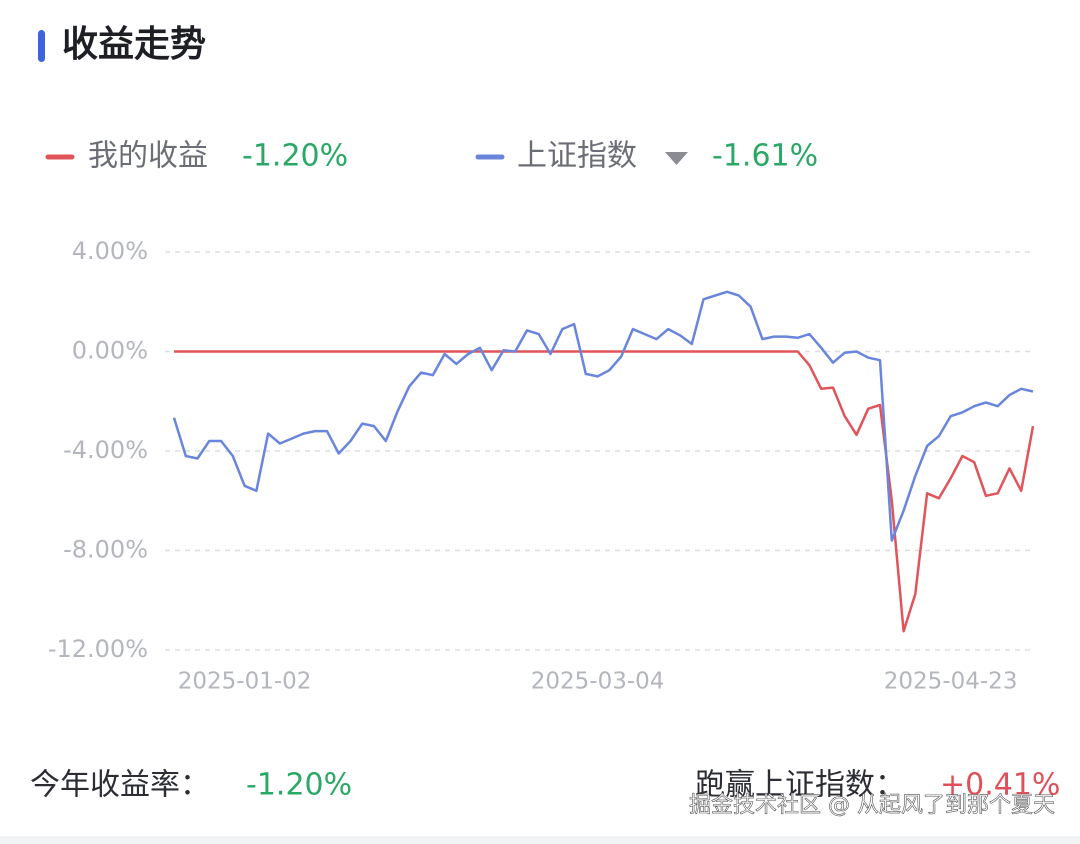 The image size is (1080, 844). I want to click on dropdown-arrow, so click(676, 158).